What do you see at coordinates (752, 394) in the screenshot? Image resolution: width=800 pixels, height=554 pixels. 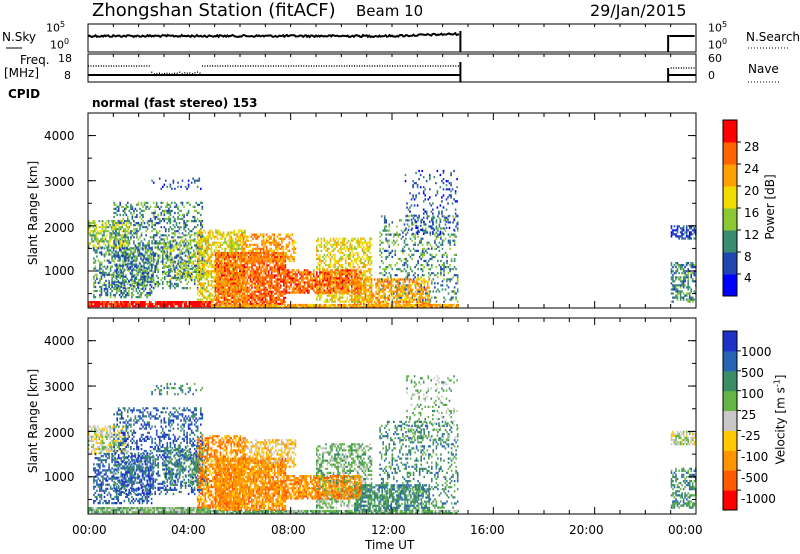 I see `velocity-cbar-tick: 100` at bounding box center [752, 394].